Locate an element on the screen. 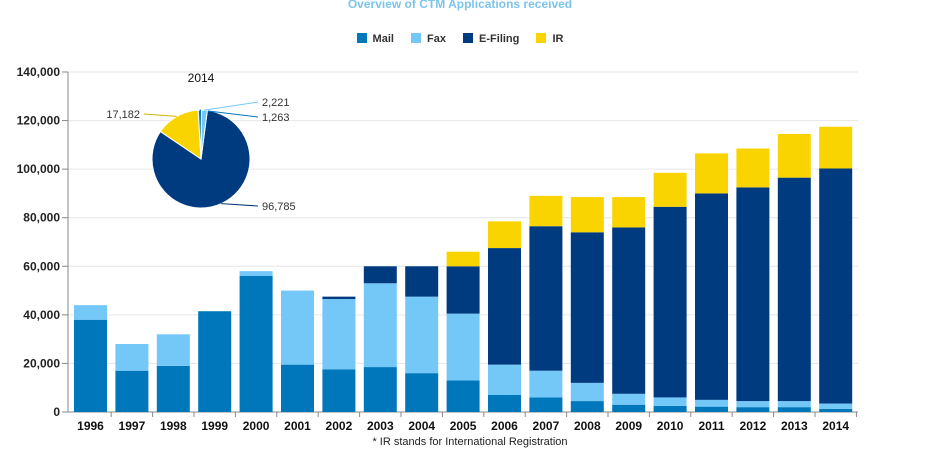 This screenshot has height=459, width=946. bar-mail-2003 is located at coordinates (380, 389).